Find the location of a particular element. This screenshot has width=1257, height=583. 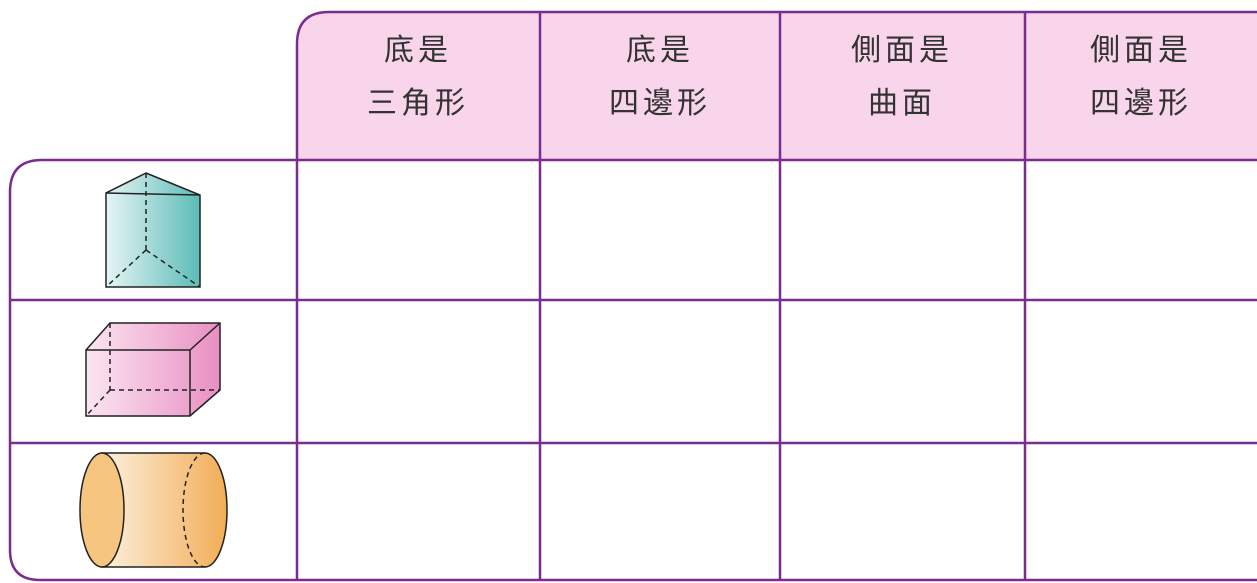

cylinder-icon is located at coordinates (153, 510).